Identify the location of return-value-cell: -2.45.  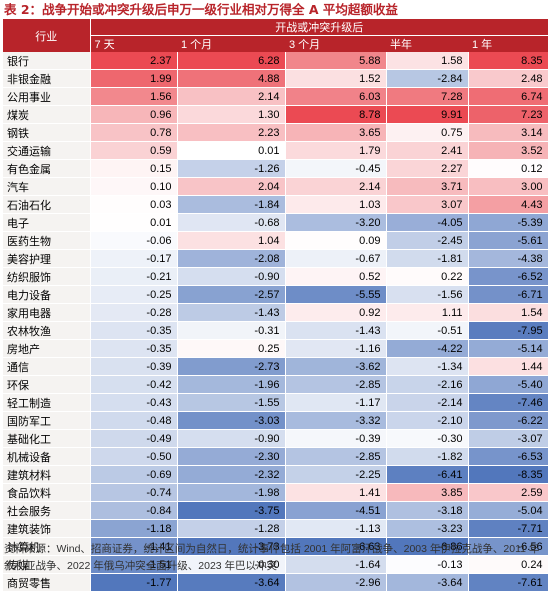
(427, 240).